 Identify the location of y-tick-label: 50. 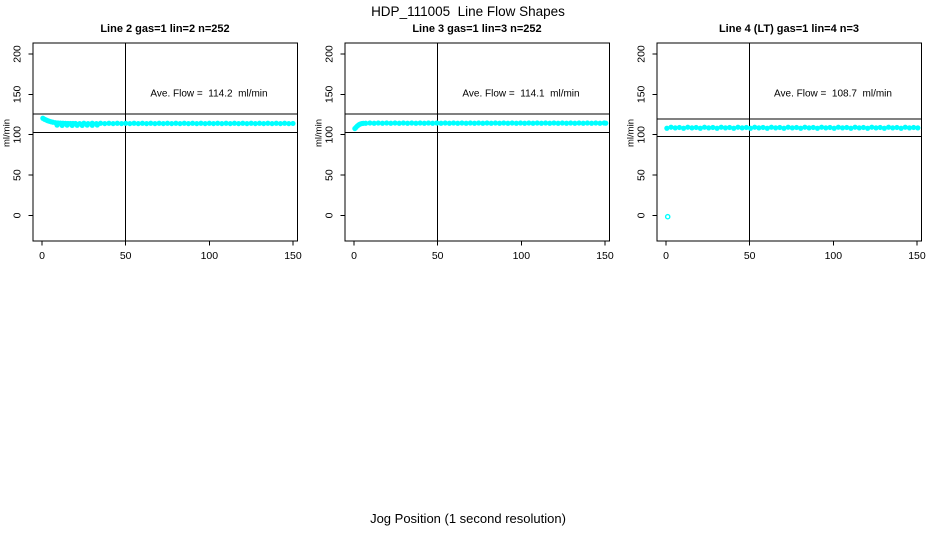
(330, 175).